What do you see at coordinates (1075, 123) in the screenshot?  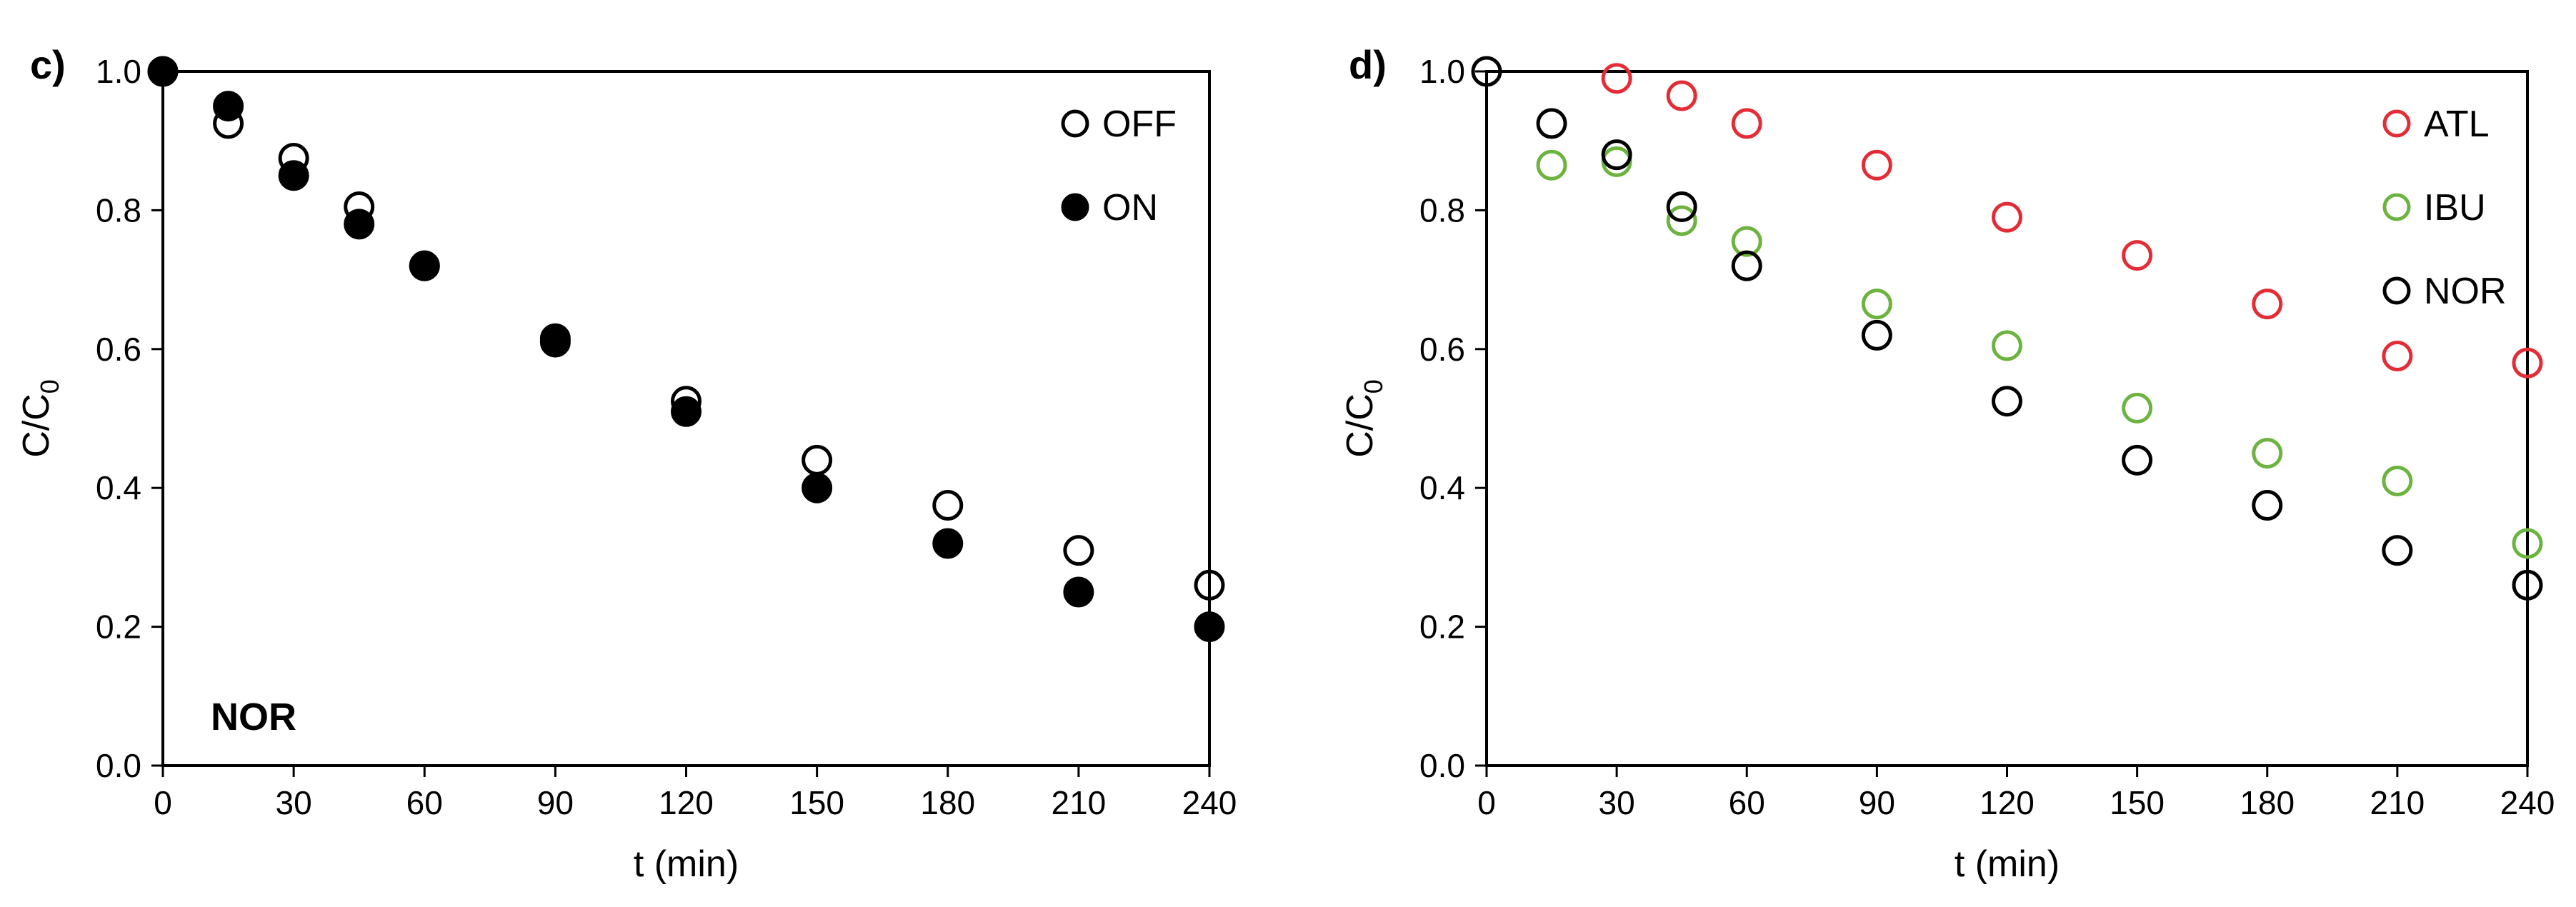 I see `legend-marker-off` at bounding box center [1075, 123].